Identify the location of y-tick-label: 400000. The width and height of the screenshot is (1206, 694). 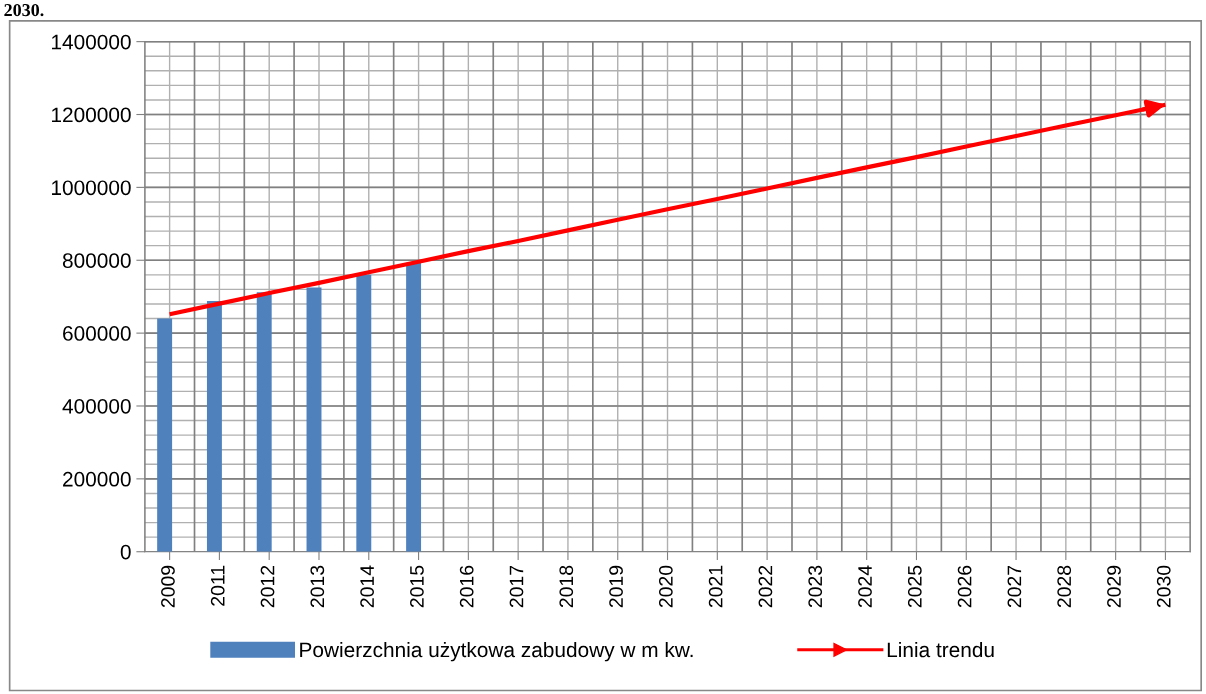
(96, 406).